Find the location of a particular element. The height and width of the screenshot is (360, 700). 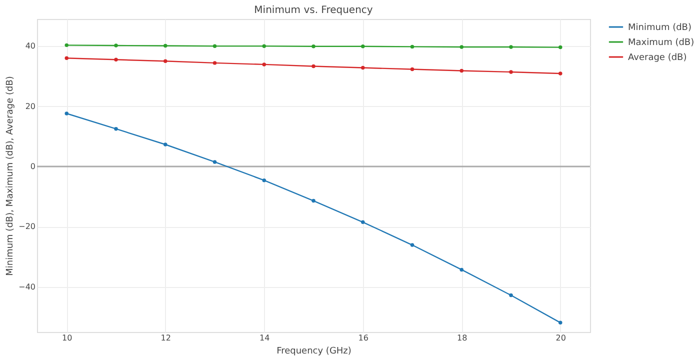

y-axis-title: Minimum (dB), Maximum (dB), Average (dB) is located at coordinates (11, 176).